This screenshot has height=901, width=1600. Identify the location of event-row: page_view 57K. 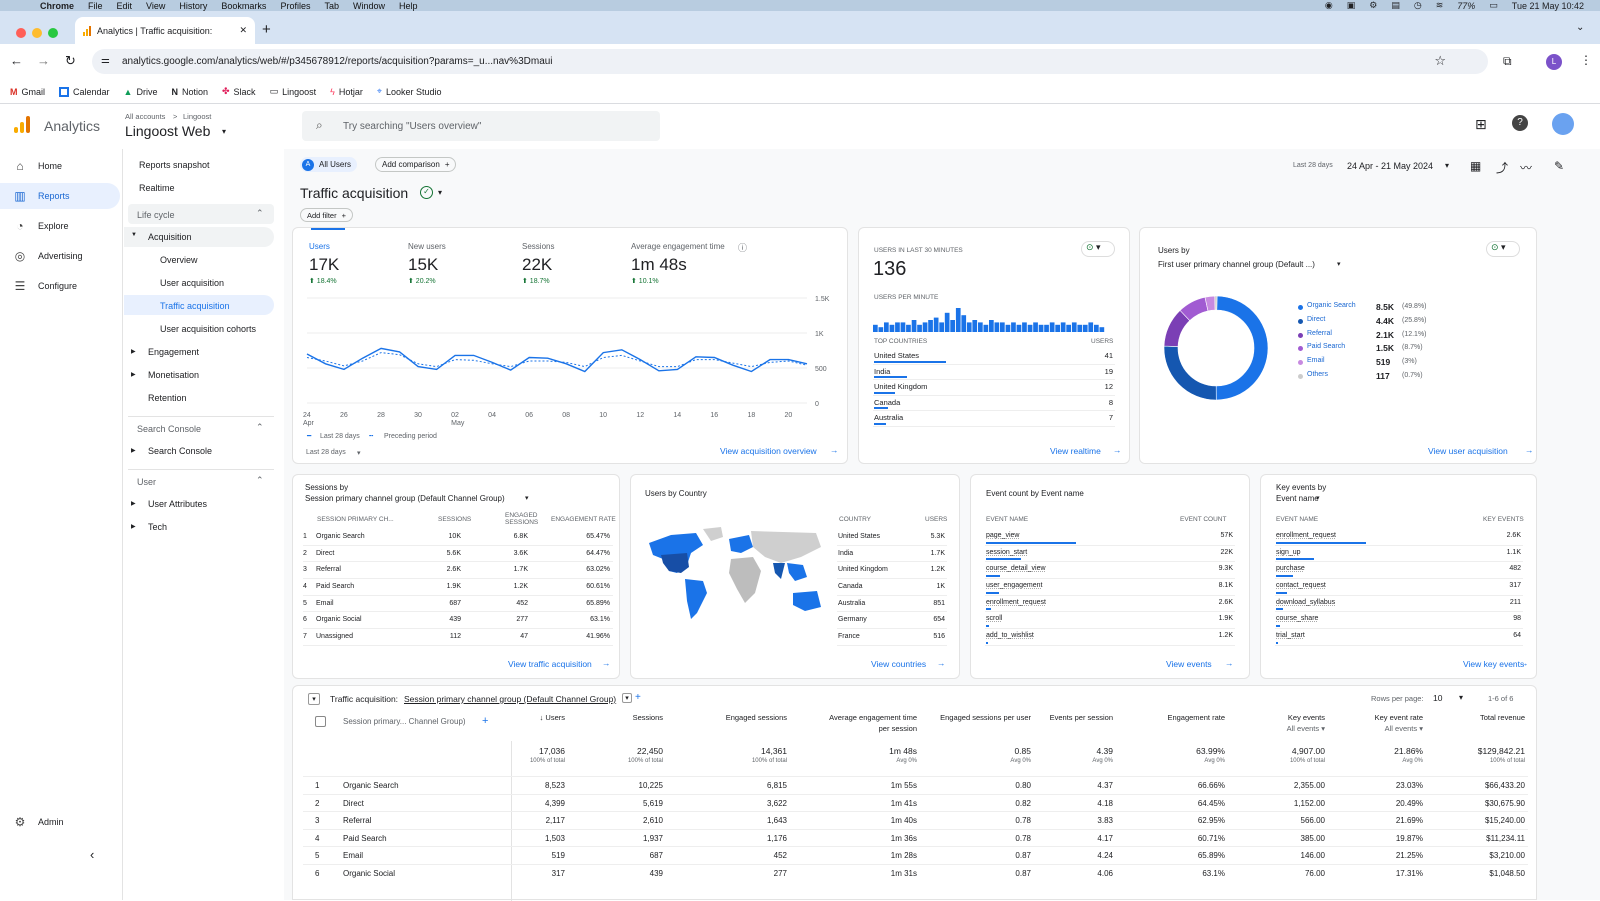
(1110, 537).